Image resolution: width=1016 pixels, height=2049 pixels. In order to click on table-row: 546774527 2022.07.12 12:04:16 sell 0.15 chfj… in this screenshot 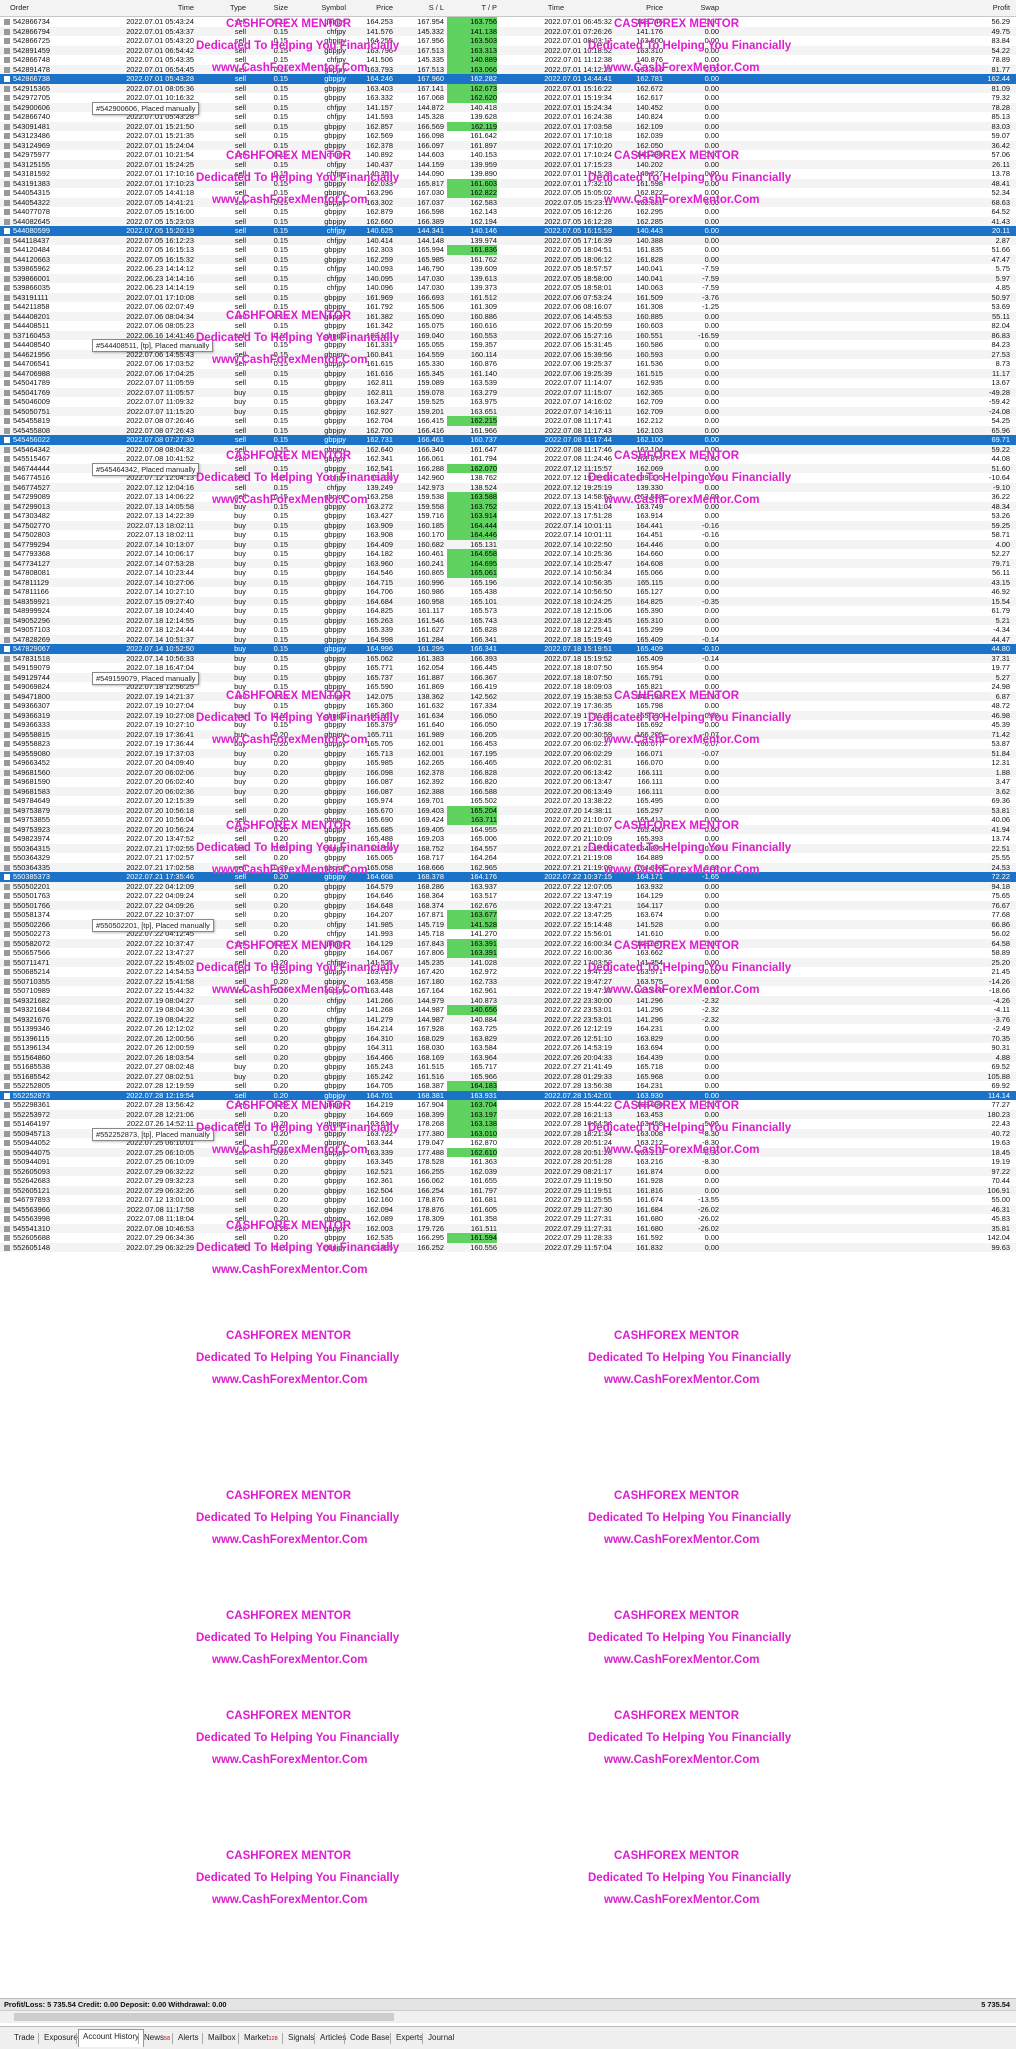, I will do `click(508, 487)`.